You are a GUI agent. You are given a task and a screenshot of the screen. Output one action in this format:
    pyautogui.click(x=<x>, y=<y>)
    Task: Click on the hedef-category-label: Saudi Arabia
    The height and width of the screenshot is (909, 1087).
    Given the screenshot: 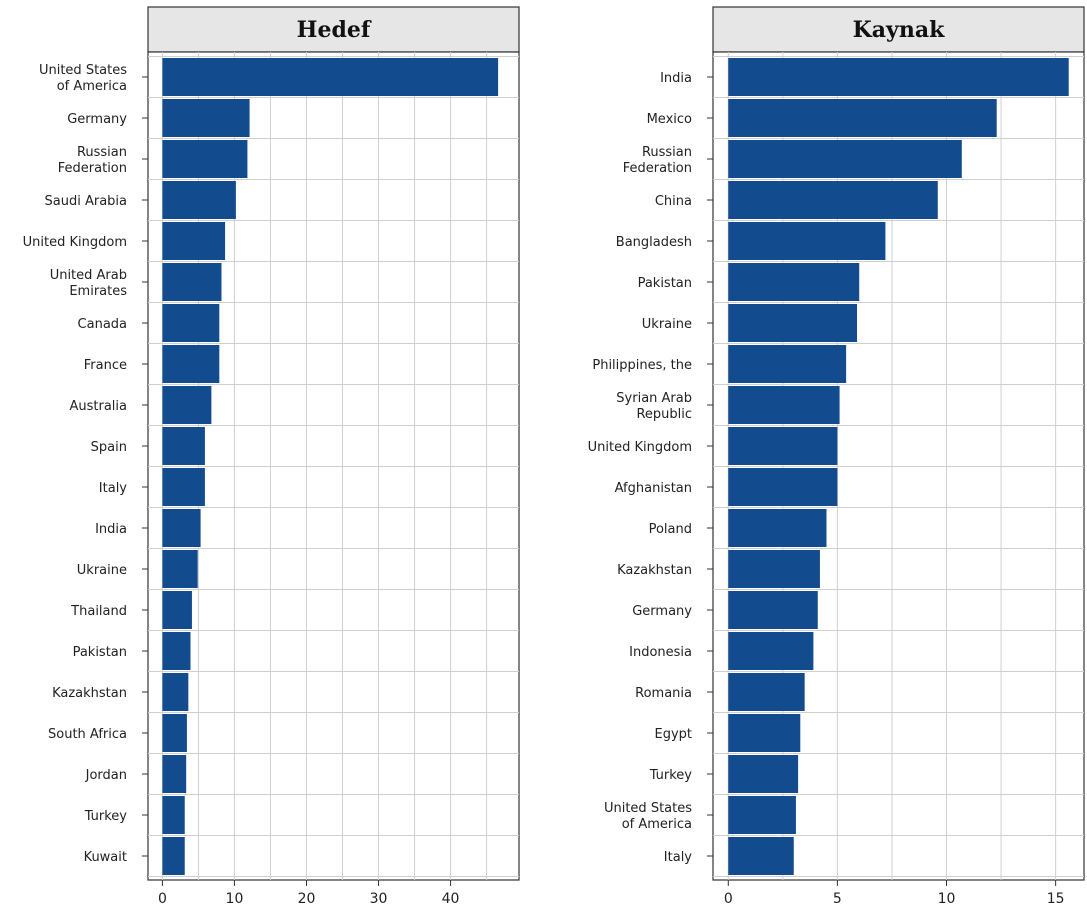 What is the action you would take?
    pyautogui.click(x=86, y=201)
    